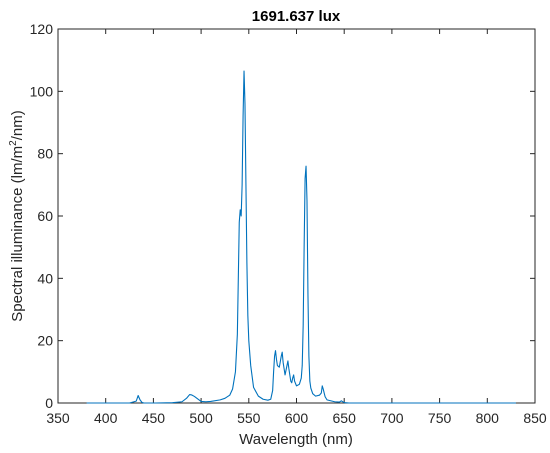 Image resolution: width=550 pixels, height=453 pixels. What do you see at coordinates (49, 403) in the screenshot?
I see `y-tick-label: 0` at bounding box center [49, 403].